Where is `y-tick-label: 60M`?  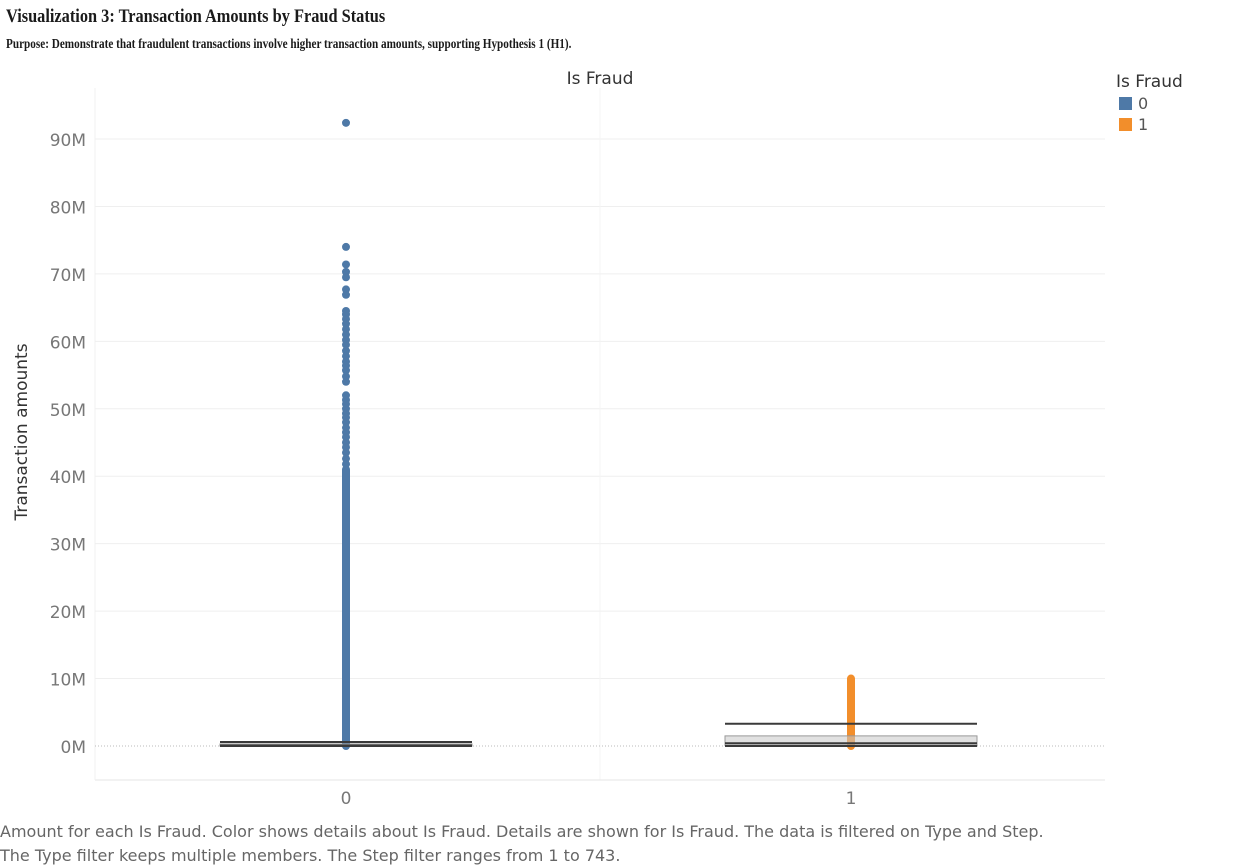 y-tick-label: 60M is located at coordinates (68, 343).